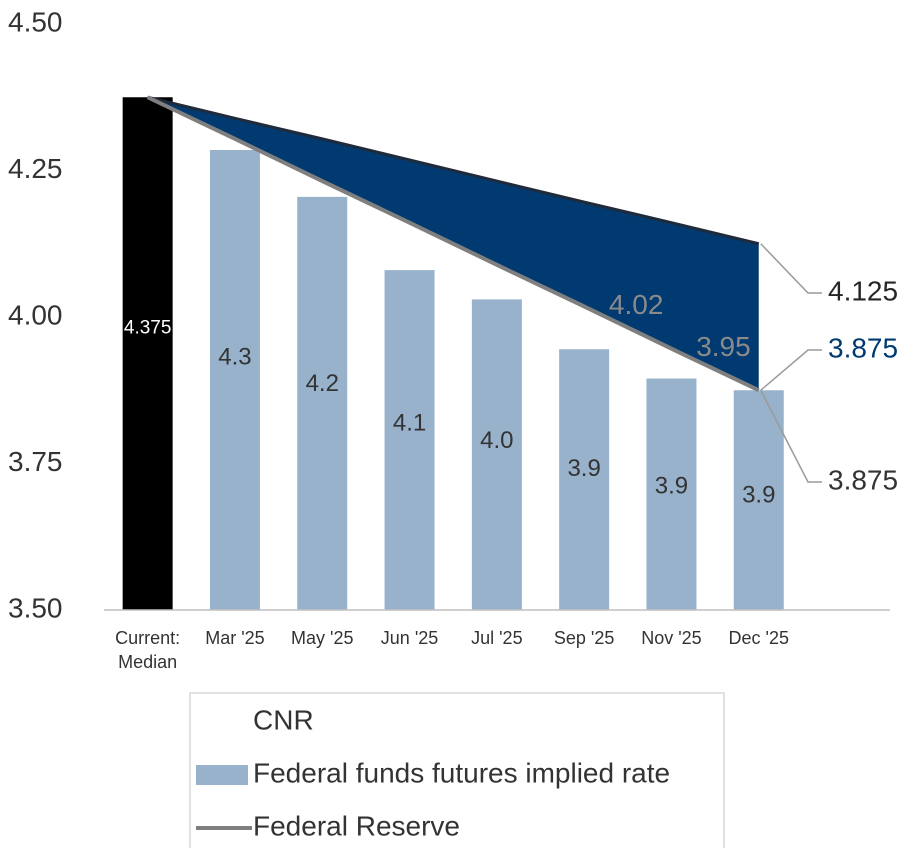 The width and height of the screenshot is (911, 848). I want to click on data-label: 4.02, so click(636, 304).